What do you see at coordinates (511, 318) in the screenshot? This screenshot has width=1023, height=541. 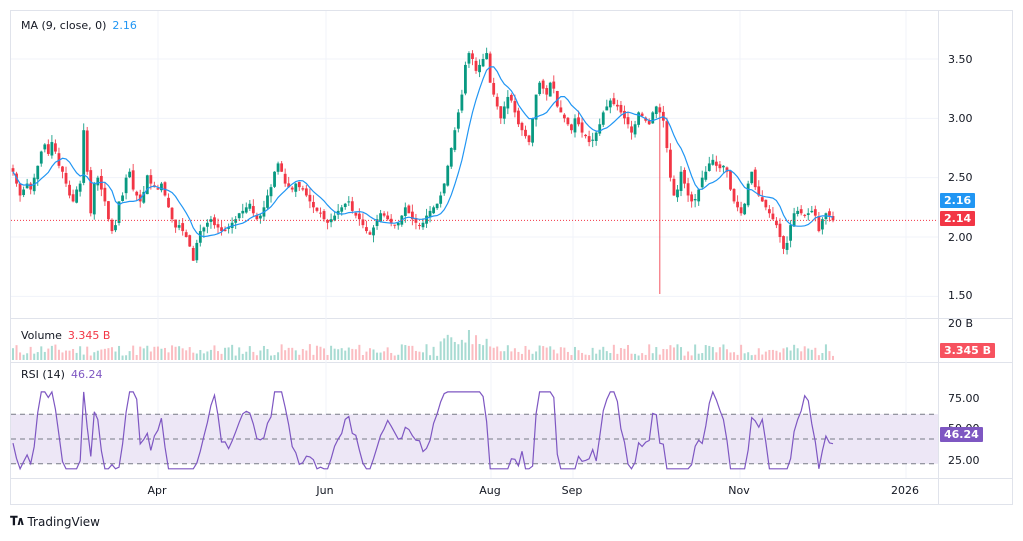 I see `pane-separator-price-volume` at bounding box center [511, 318].